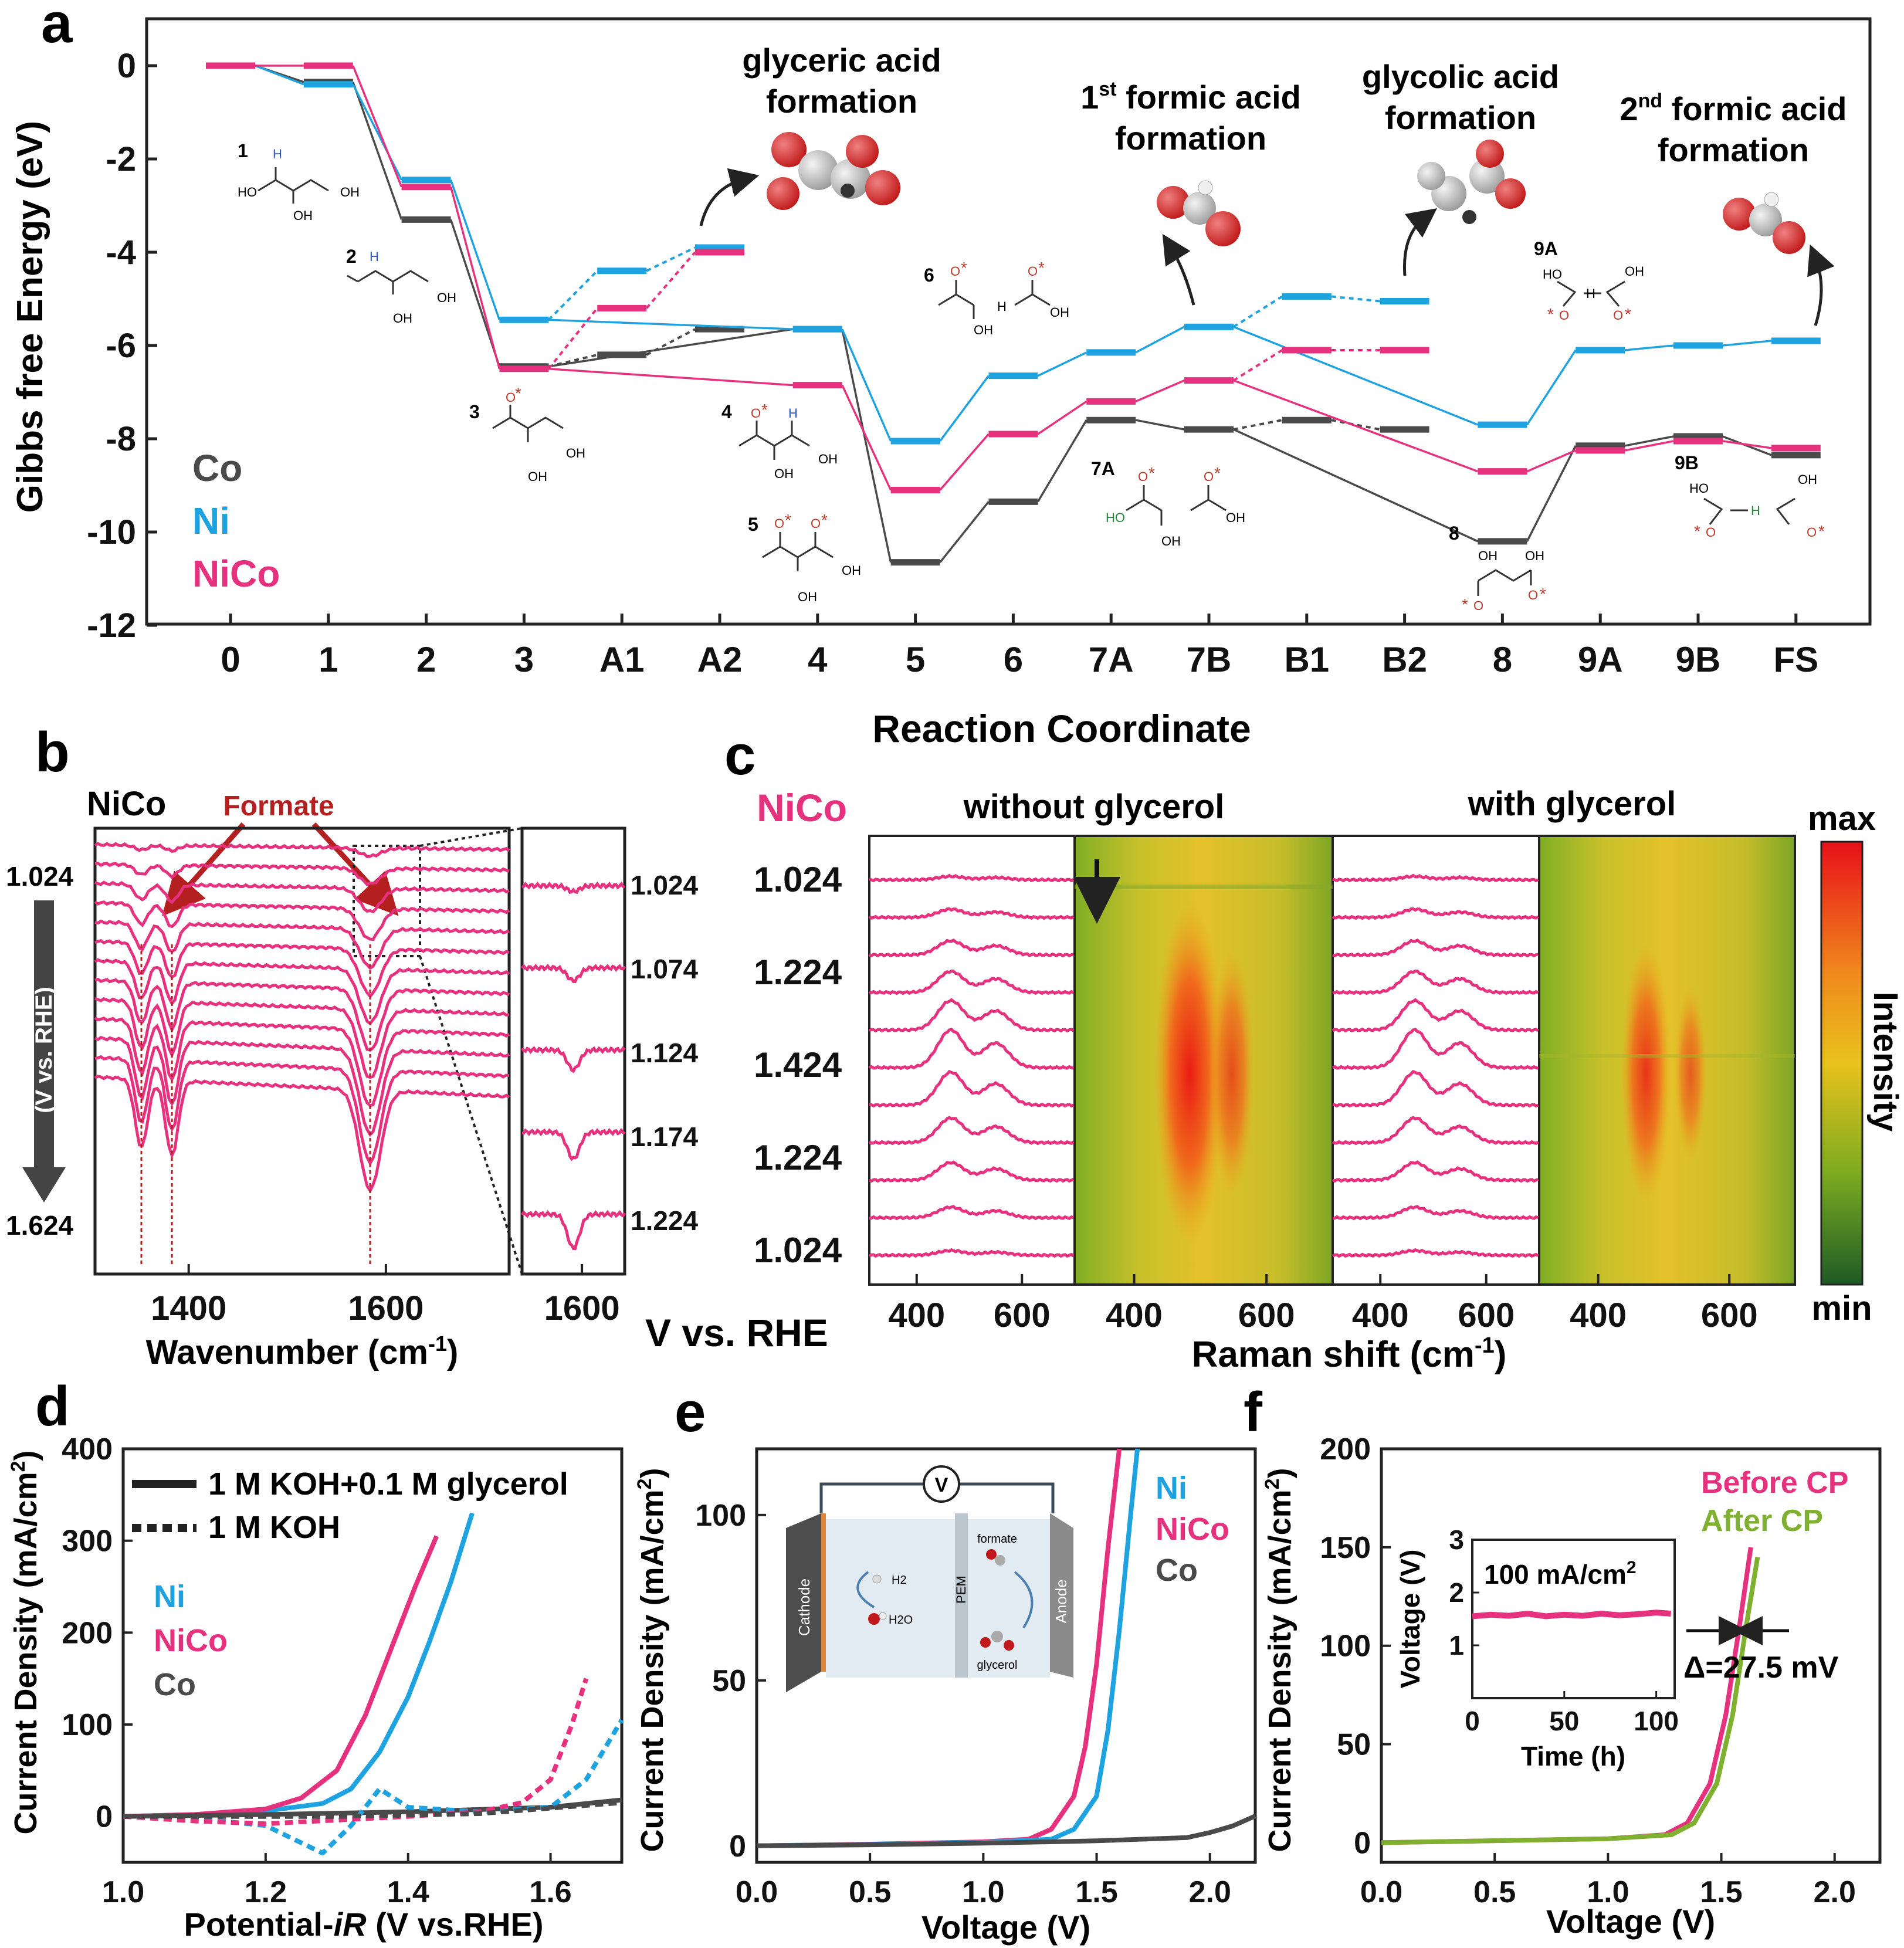 This screenshot has width=1904, height=1948. What do you see at coordinates (816, 523) in the screenshot?
I see `struct5-o2: O` at bounding box center [816, 523].